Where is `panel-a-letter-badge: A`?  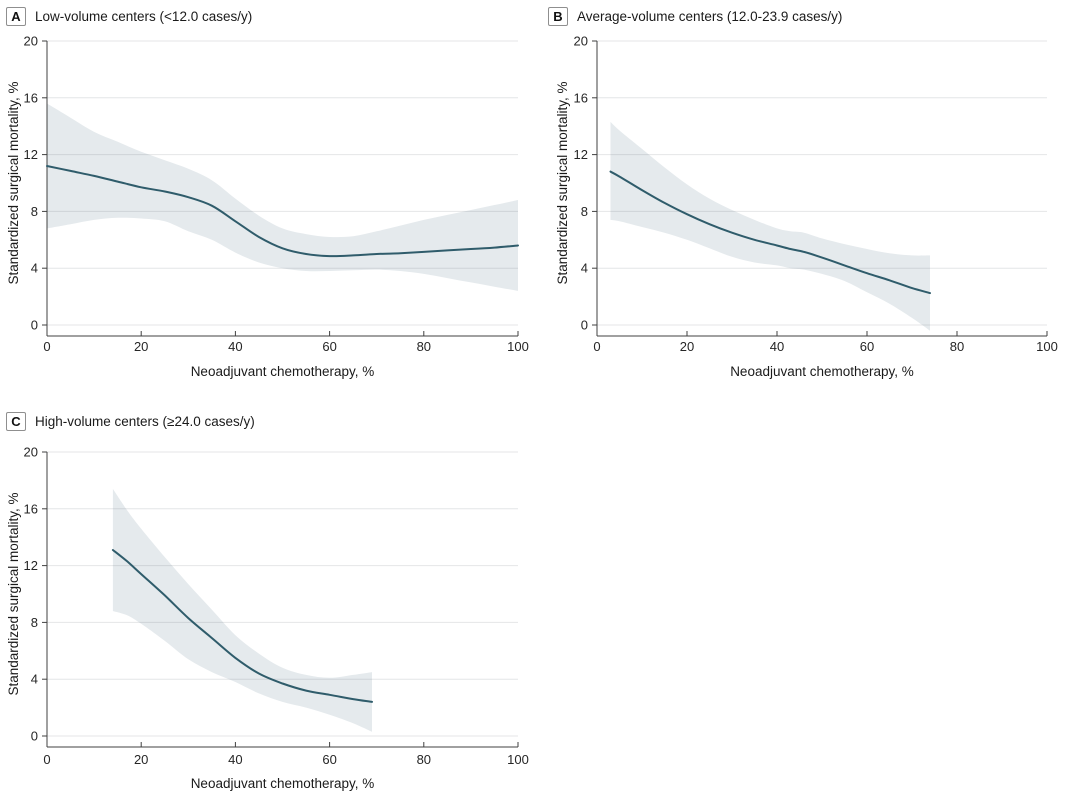
panel-a-letter-badge: A is located at coordinates (16, 16).